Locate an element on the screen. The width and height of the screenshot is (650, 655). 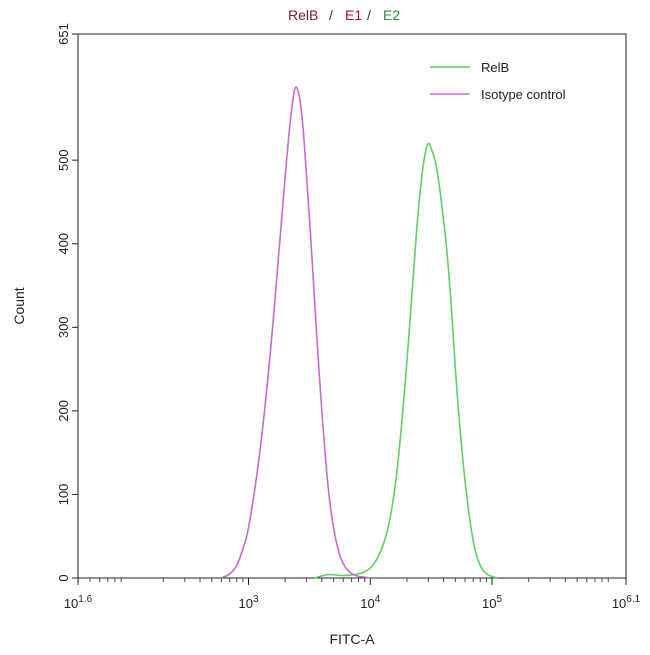
x-tick-label-3: 10³ is located at coordinates (248, 602).